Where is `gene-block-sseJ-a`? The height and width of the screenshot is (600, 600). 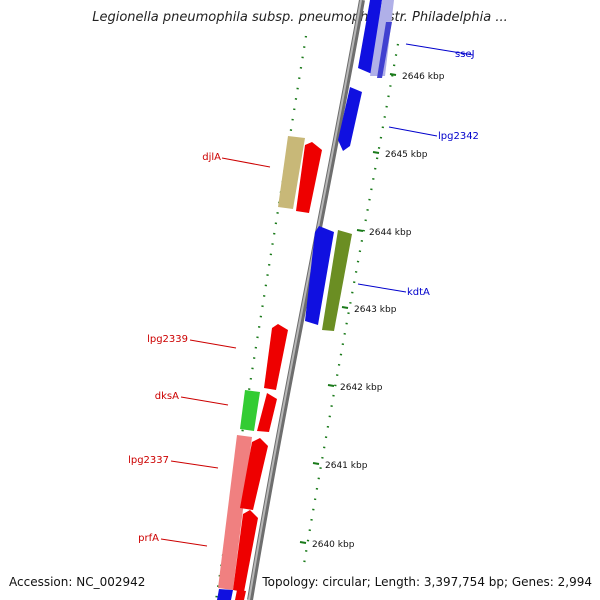 gene-block-sseJ-a is located at coordinates (370, 37).